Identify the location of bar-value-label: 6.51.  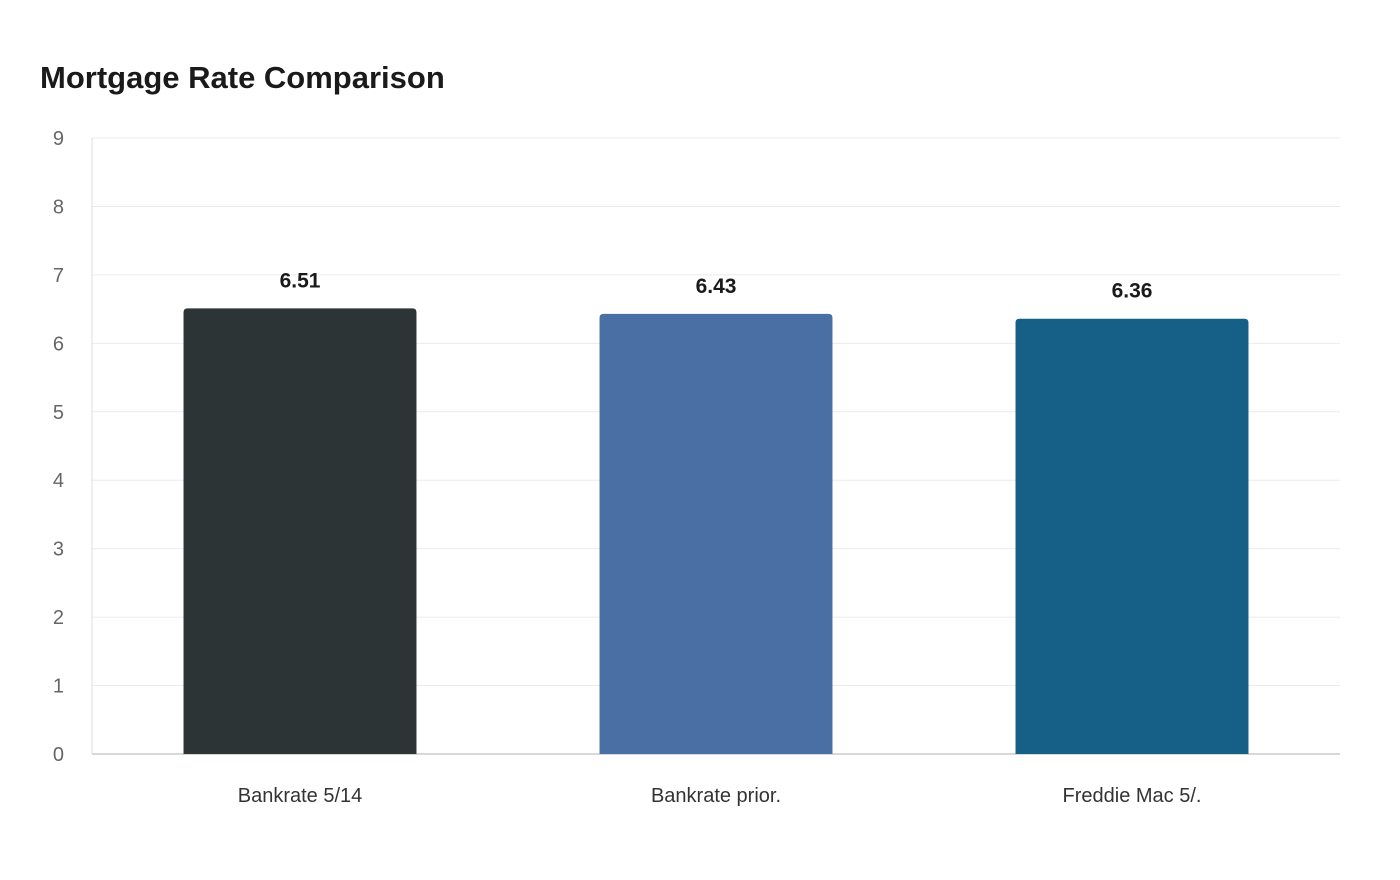
(300, 280).